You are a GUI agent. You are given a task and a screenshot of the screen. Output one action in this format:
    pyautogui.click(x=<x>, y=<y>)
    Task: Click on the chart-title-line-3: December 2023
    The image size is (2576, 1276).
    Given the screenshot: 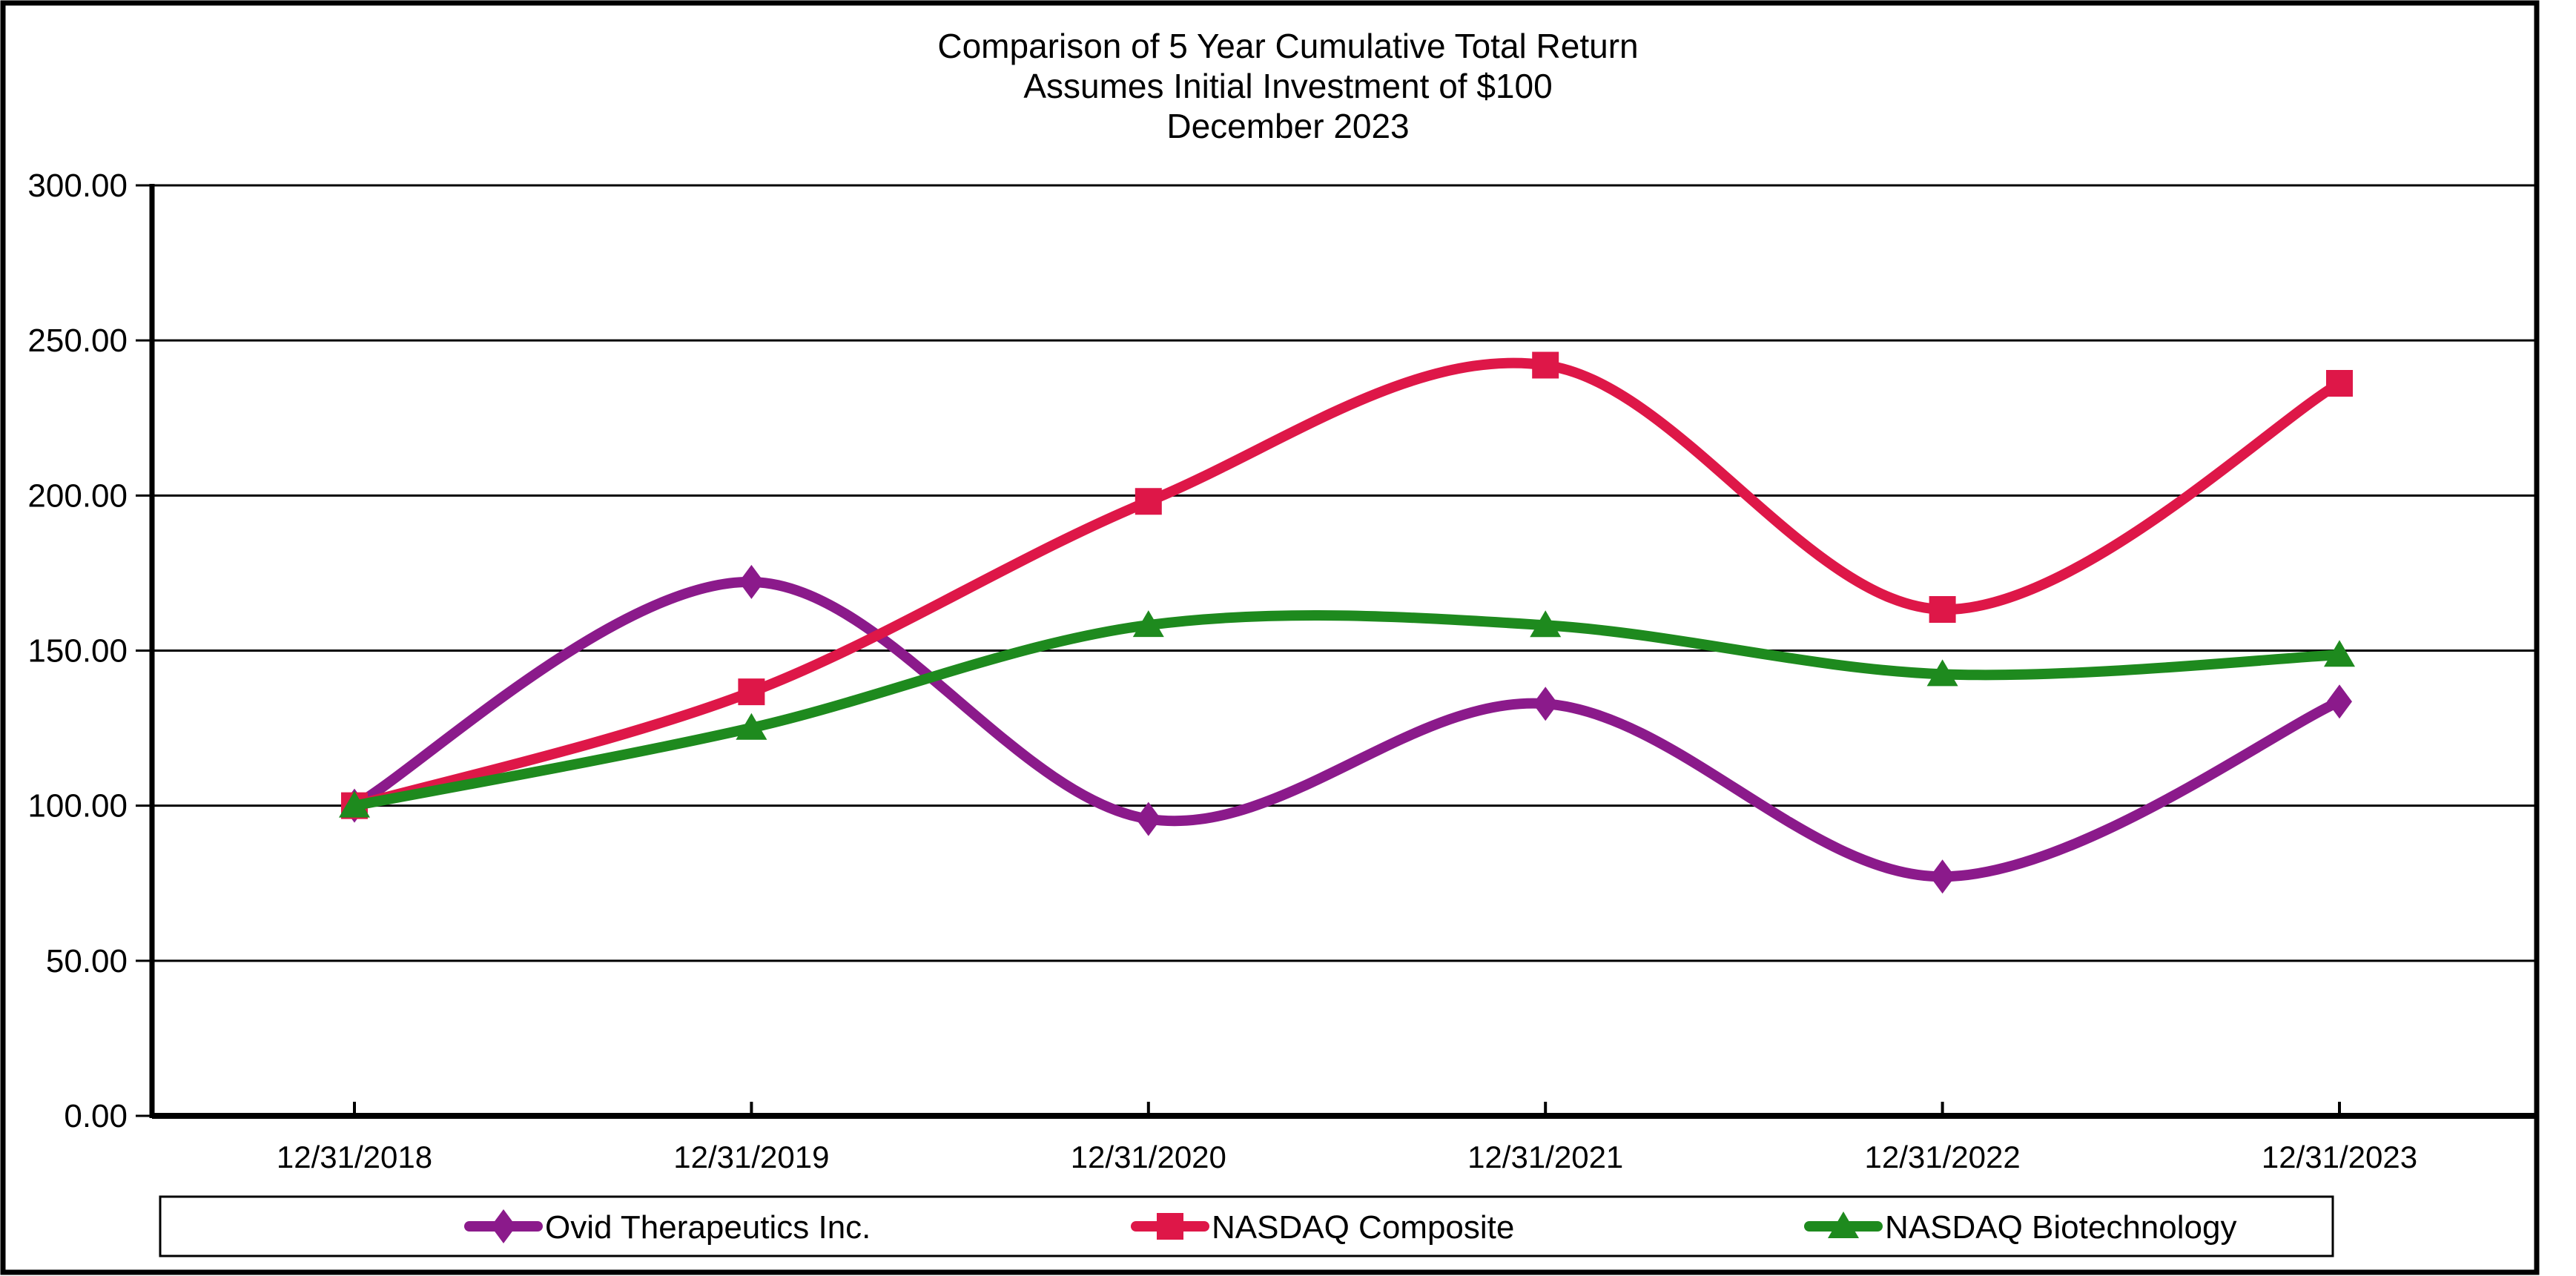 What is the action you would take?
    pyautogui.click(x=1287, y=126)
    